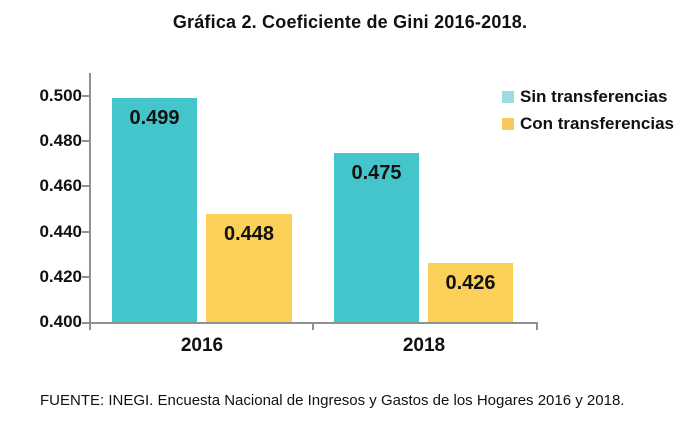  What do you see at coordinates (90, 198) in the screenshot?
I see `y-axis-line` at bounding box center [90, 198].